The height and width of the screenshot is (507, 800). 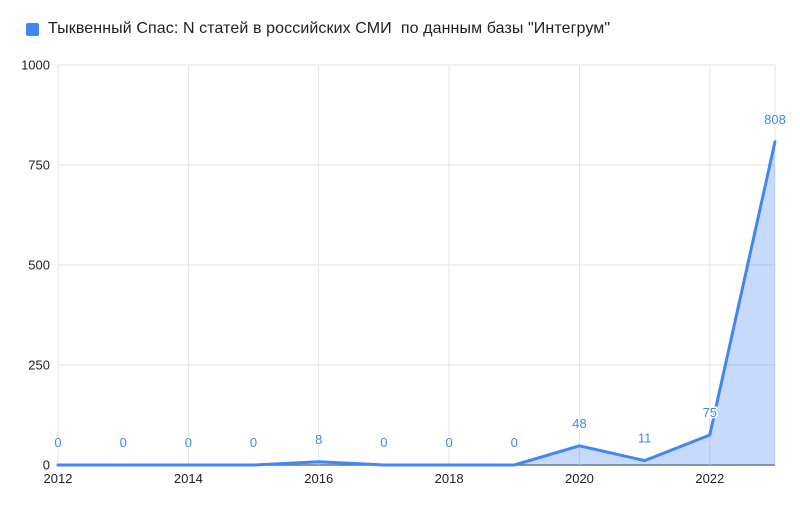 I want to click on x-axis-tick-label: 2022, so click(x=709, y=478).